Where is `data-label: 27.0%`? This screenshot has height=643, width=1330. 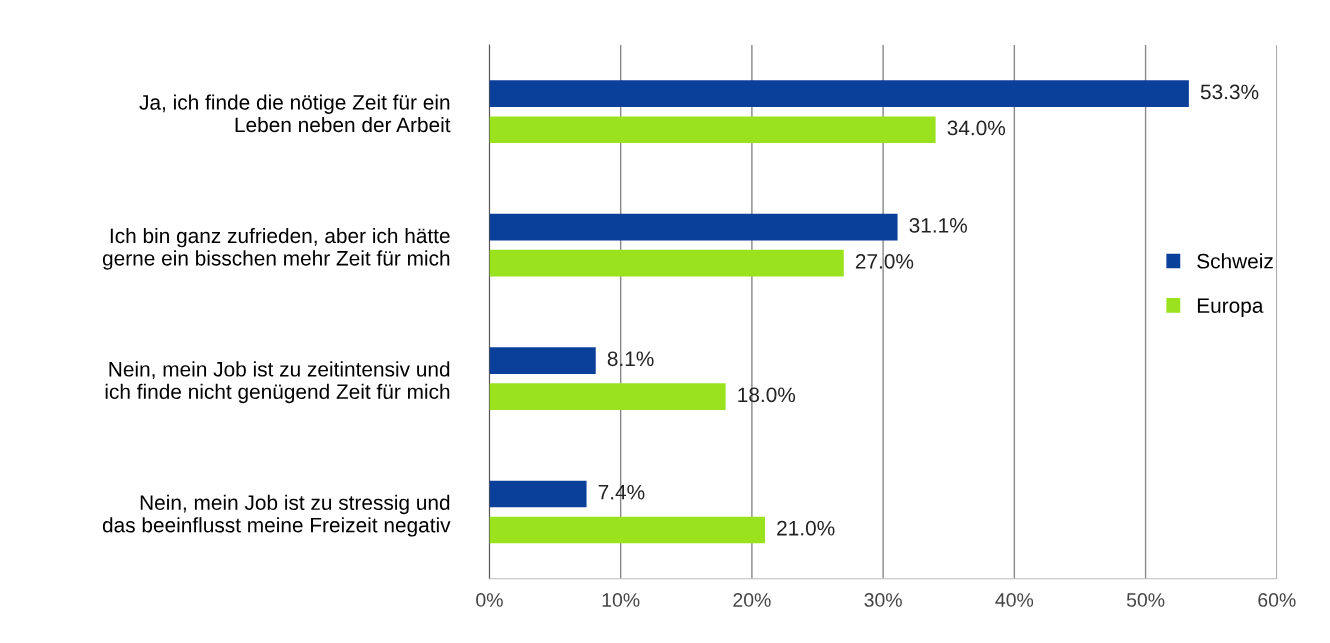
data-label: 27.0% is located at coordinates (884, 261).